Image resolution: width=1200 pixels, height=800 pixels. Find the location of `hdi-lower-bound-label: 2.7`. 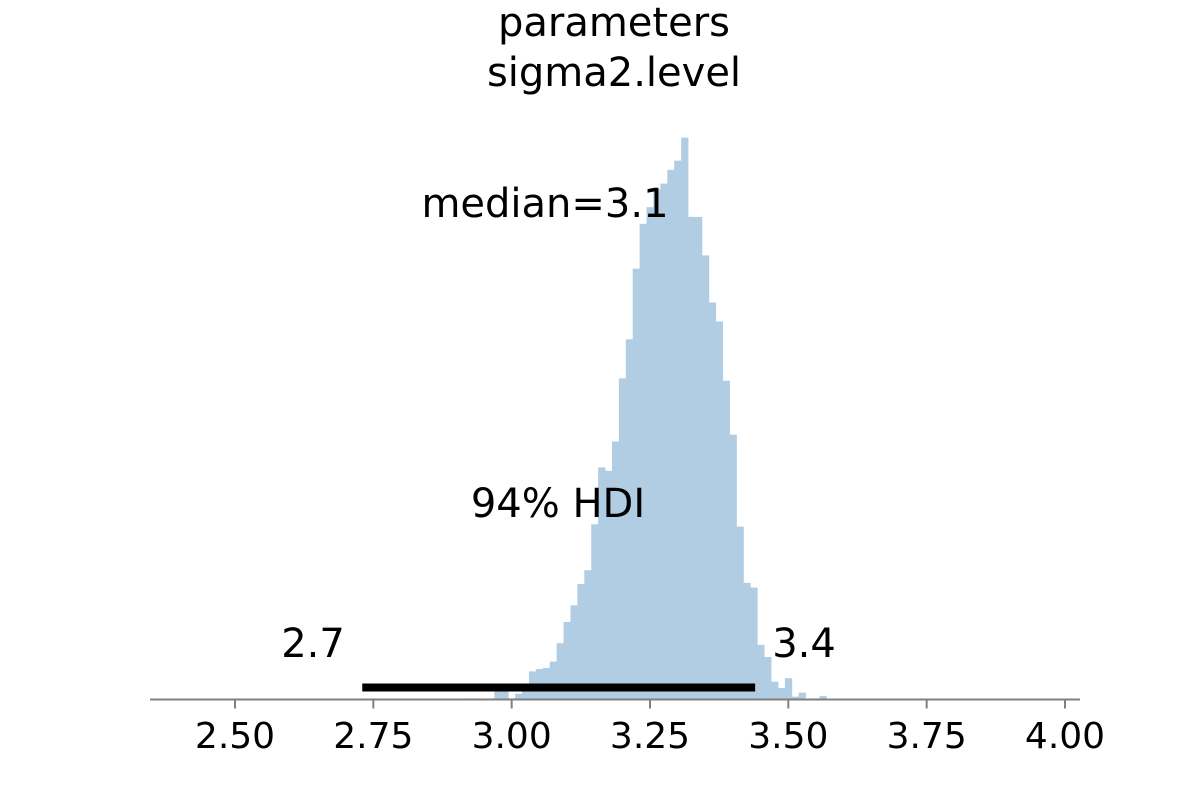

hdi-lower-bound-label: 2.7 is located at coordinates (313, 644).